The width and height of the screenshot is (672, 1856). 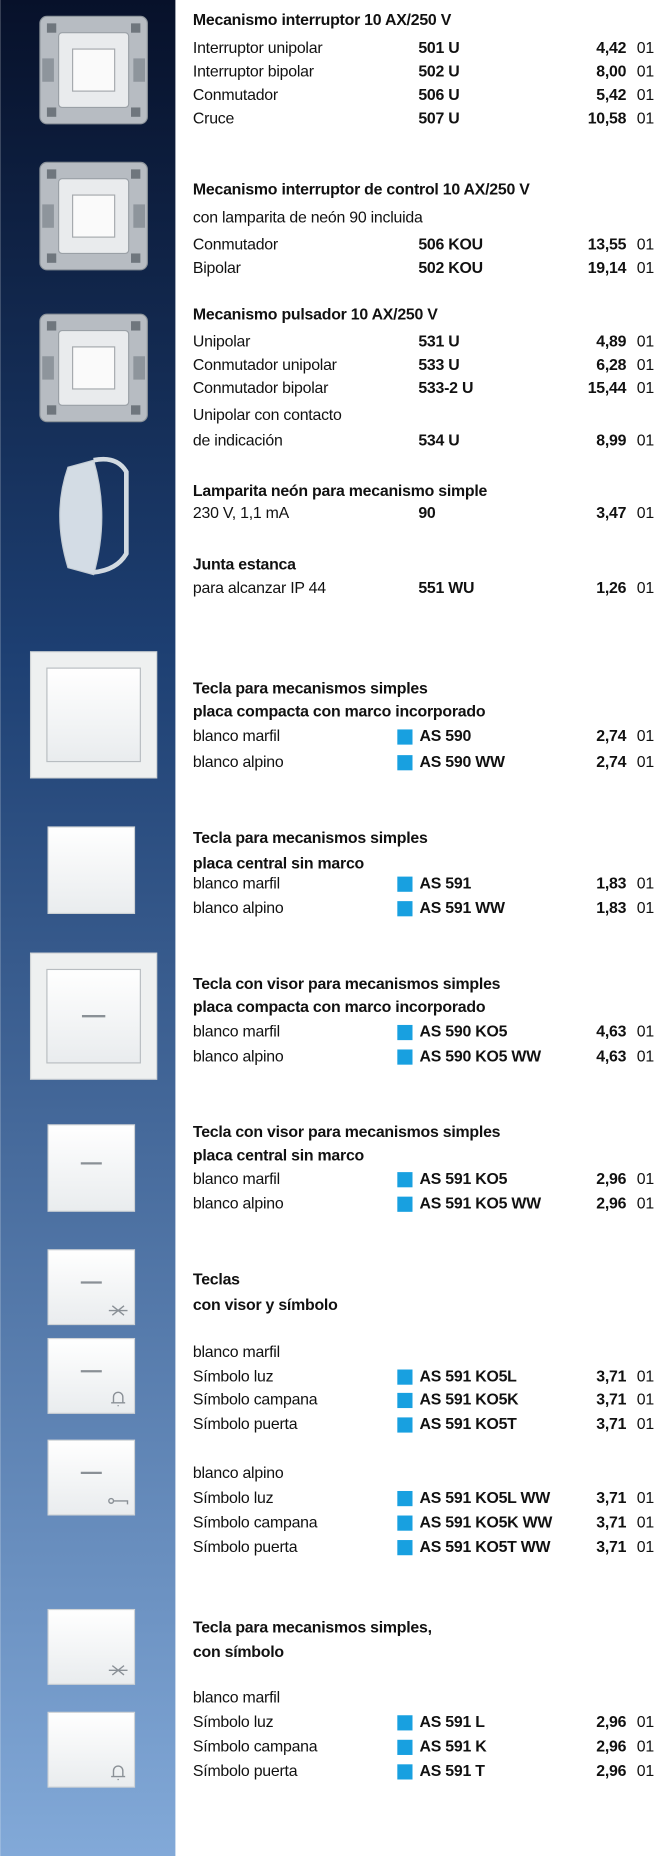 What do you see at coordinates (267, 415) in the screenshot?
I see `item-description: Unipolar con contacto` at bounding box center [267, 415].